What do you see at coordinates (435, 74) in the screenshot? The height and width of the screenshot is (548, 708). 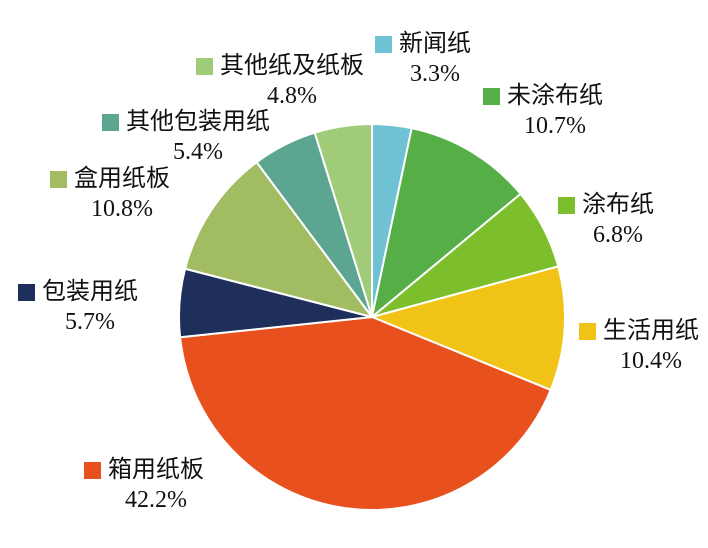 I see `legend-value: 3.3%` at bounding box center [435, 74].